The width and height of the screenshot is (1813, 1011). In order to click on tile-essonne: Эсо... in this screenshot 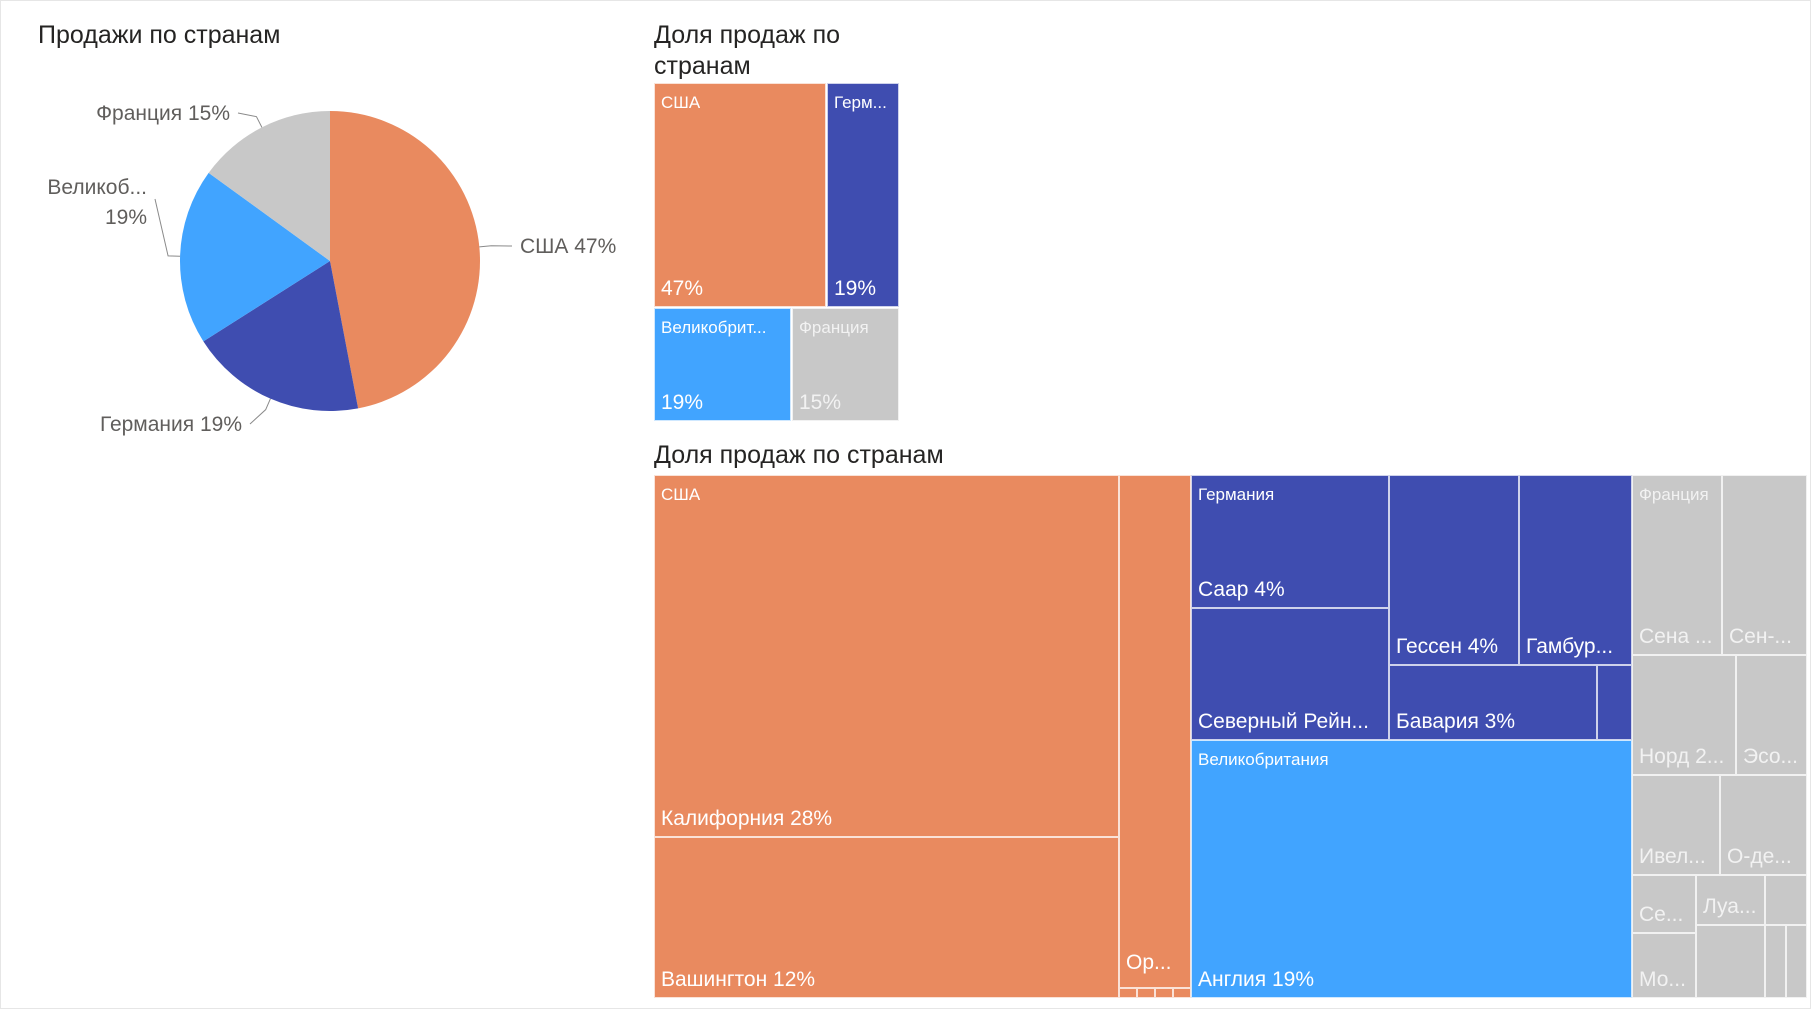, I will do `click(1771, 715)`.